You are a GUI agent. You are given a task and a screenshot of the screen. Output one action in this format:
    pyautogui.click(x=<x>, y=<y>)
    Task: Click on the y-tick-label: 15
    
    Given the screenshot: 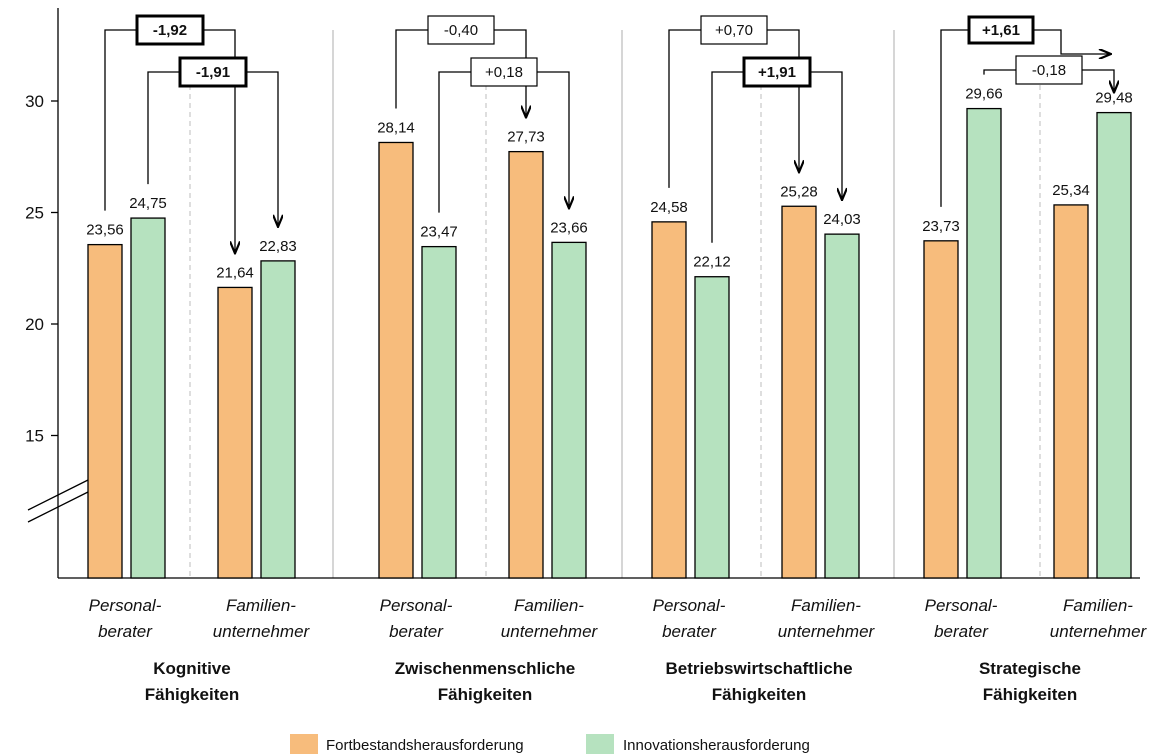 What is the action you would take?
    pyautogui.click(x=34, y=436)
    